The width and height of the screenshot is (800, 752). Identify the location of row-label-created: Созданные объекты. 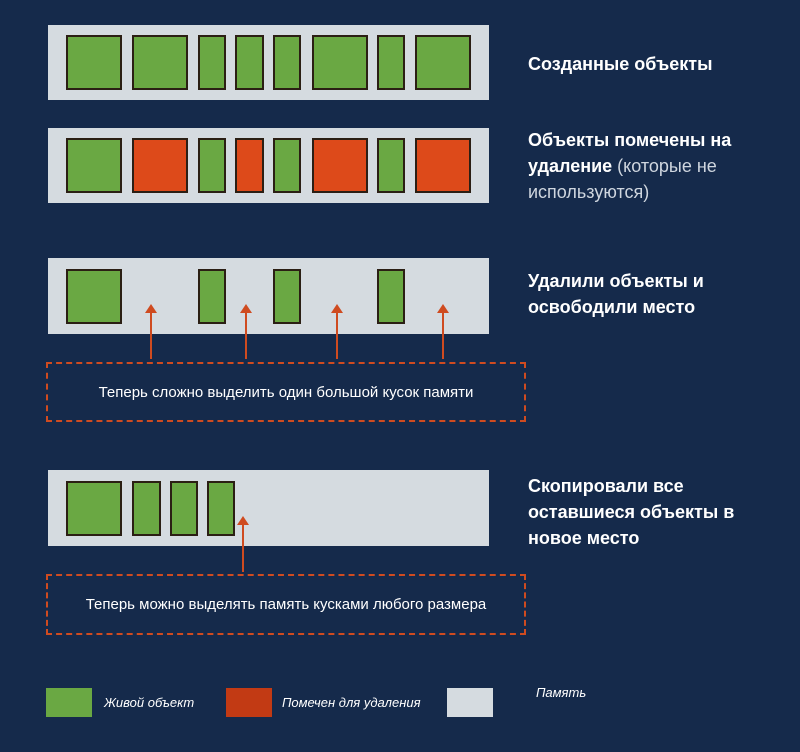
(620, 64).